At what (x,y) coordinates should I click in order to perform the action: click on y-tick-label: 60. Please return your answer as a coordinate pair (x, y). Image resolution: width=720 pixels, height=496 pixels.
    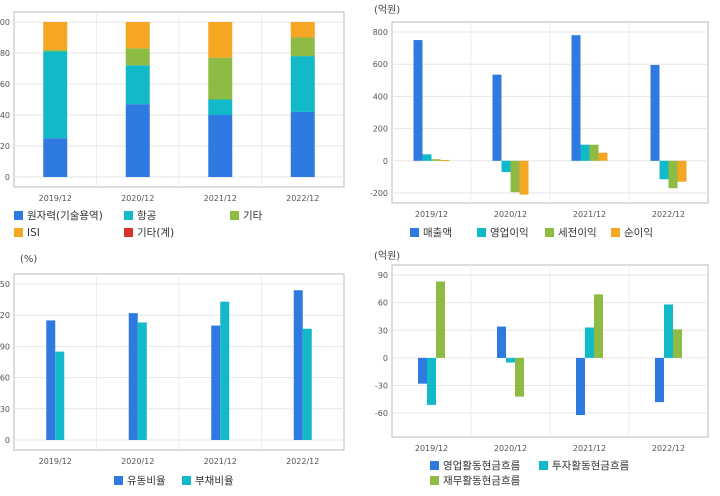
    Looking at the image, I should click on (383, 303).